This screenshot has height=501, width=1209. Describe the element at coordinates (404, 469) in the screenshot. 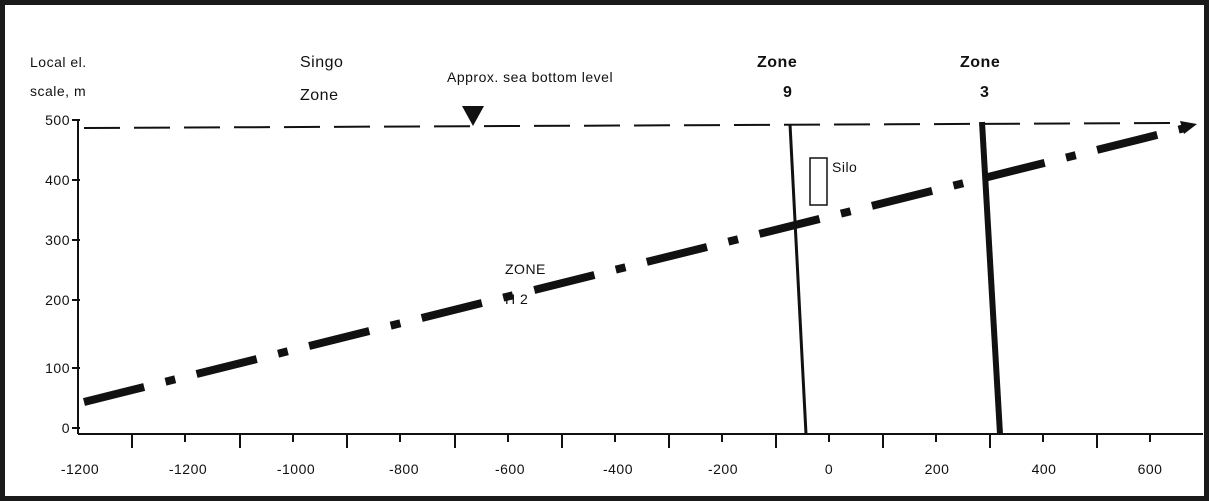

I see `x-label: -800` at that location.